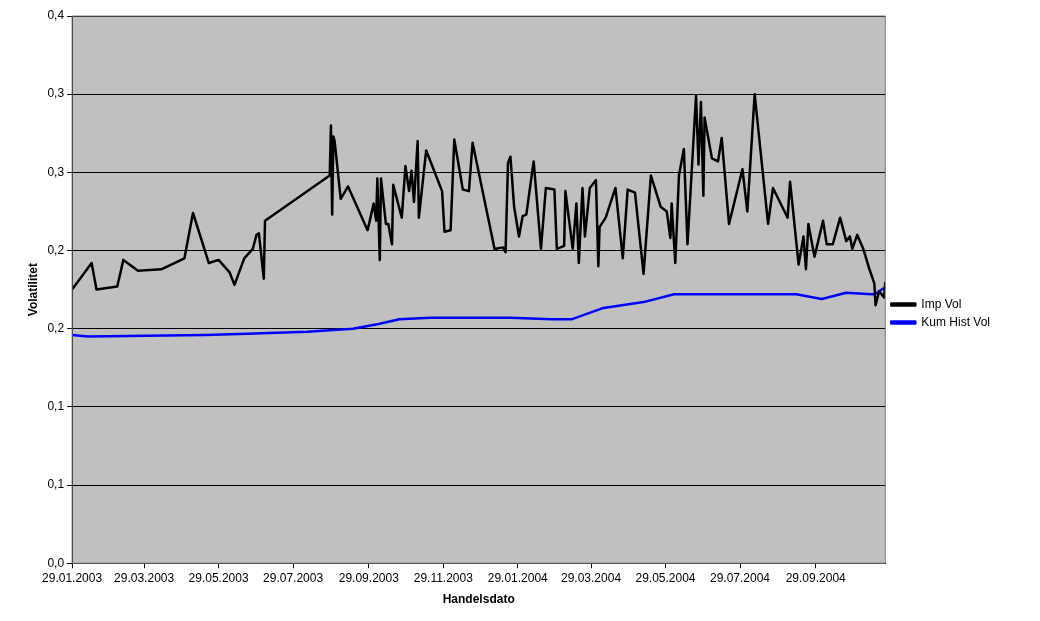  Describe the element at coordinates (56, 15) in the screenshot. I see `y-tick-label: 0,4` at that location.